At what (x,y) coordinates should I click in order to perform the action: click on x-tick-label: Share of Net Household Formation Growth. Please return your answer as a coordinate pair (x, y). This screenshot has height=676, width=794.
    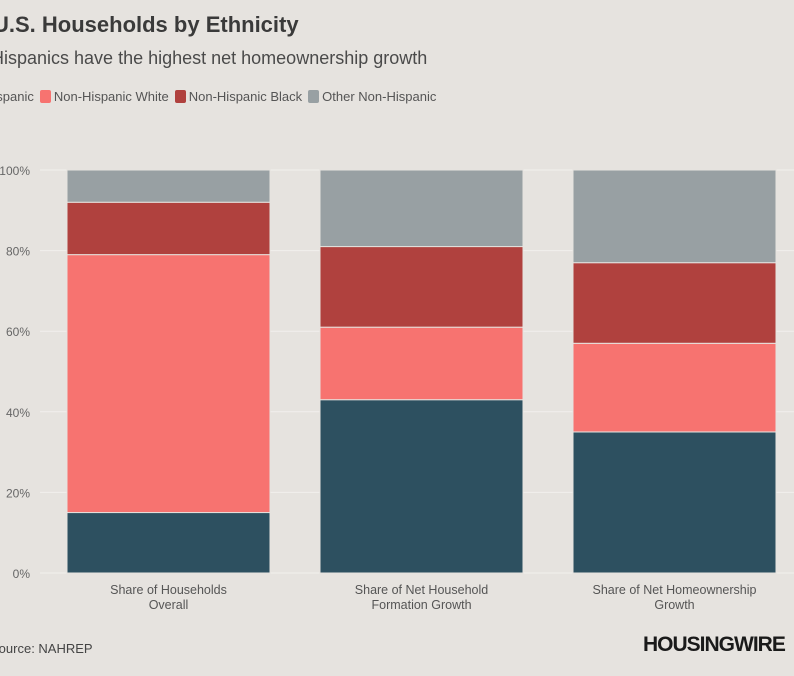
    Looking at the image, I should click on (421, 597).